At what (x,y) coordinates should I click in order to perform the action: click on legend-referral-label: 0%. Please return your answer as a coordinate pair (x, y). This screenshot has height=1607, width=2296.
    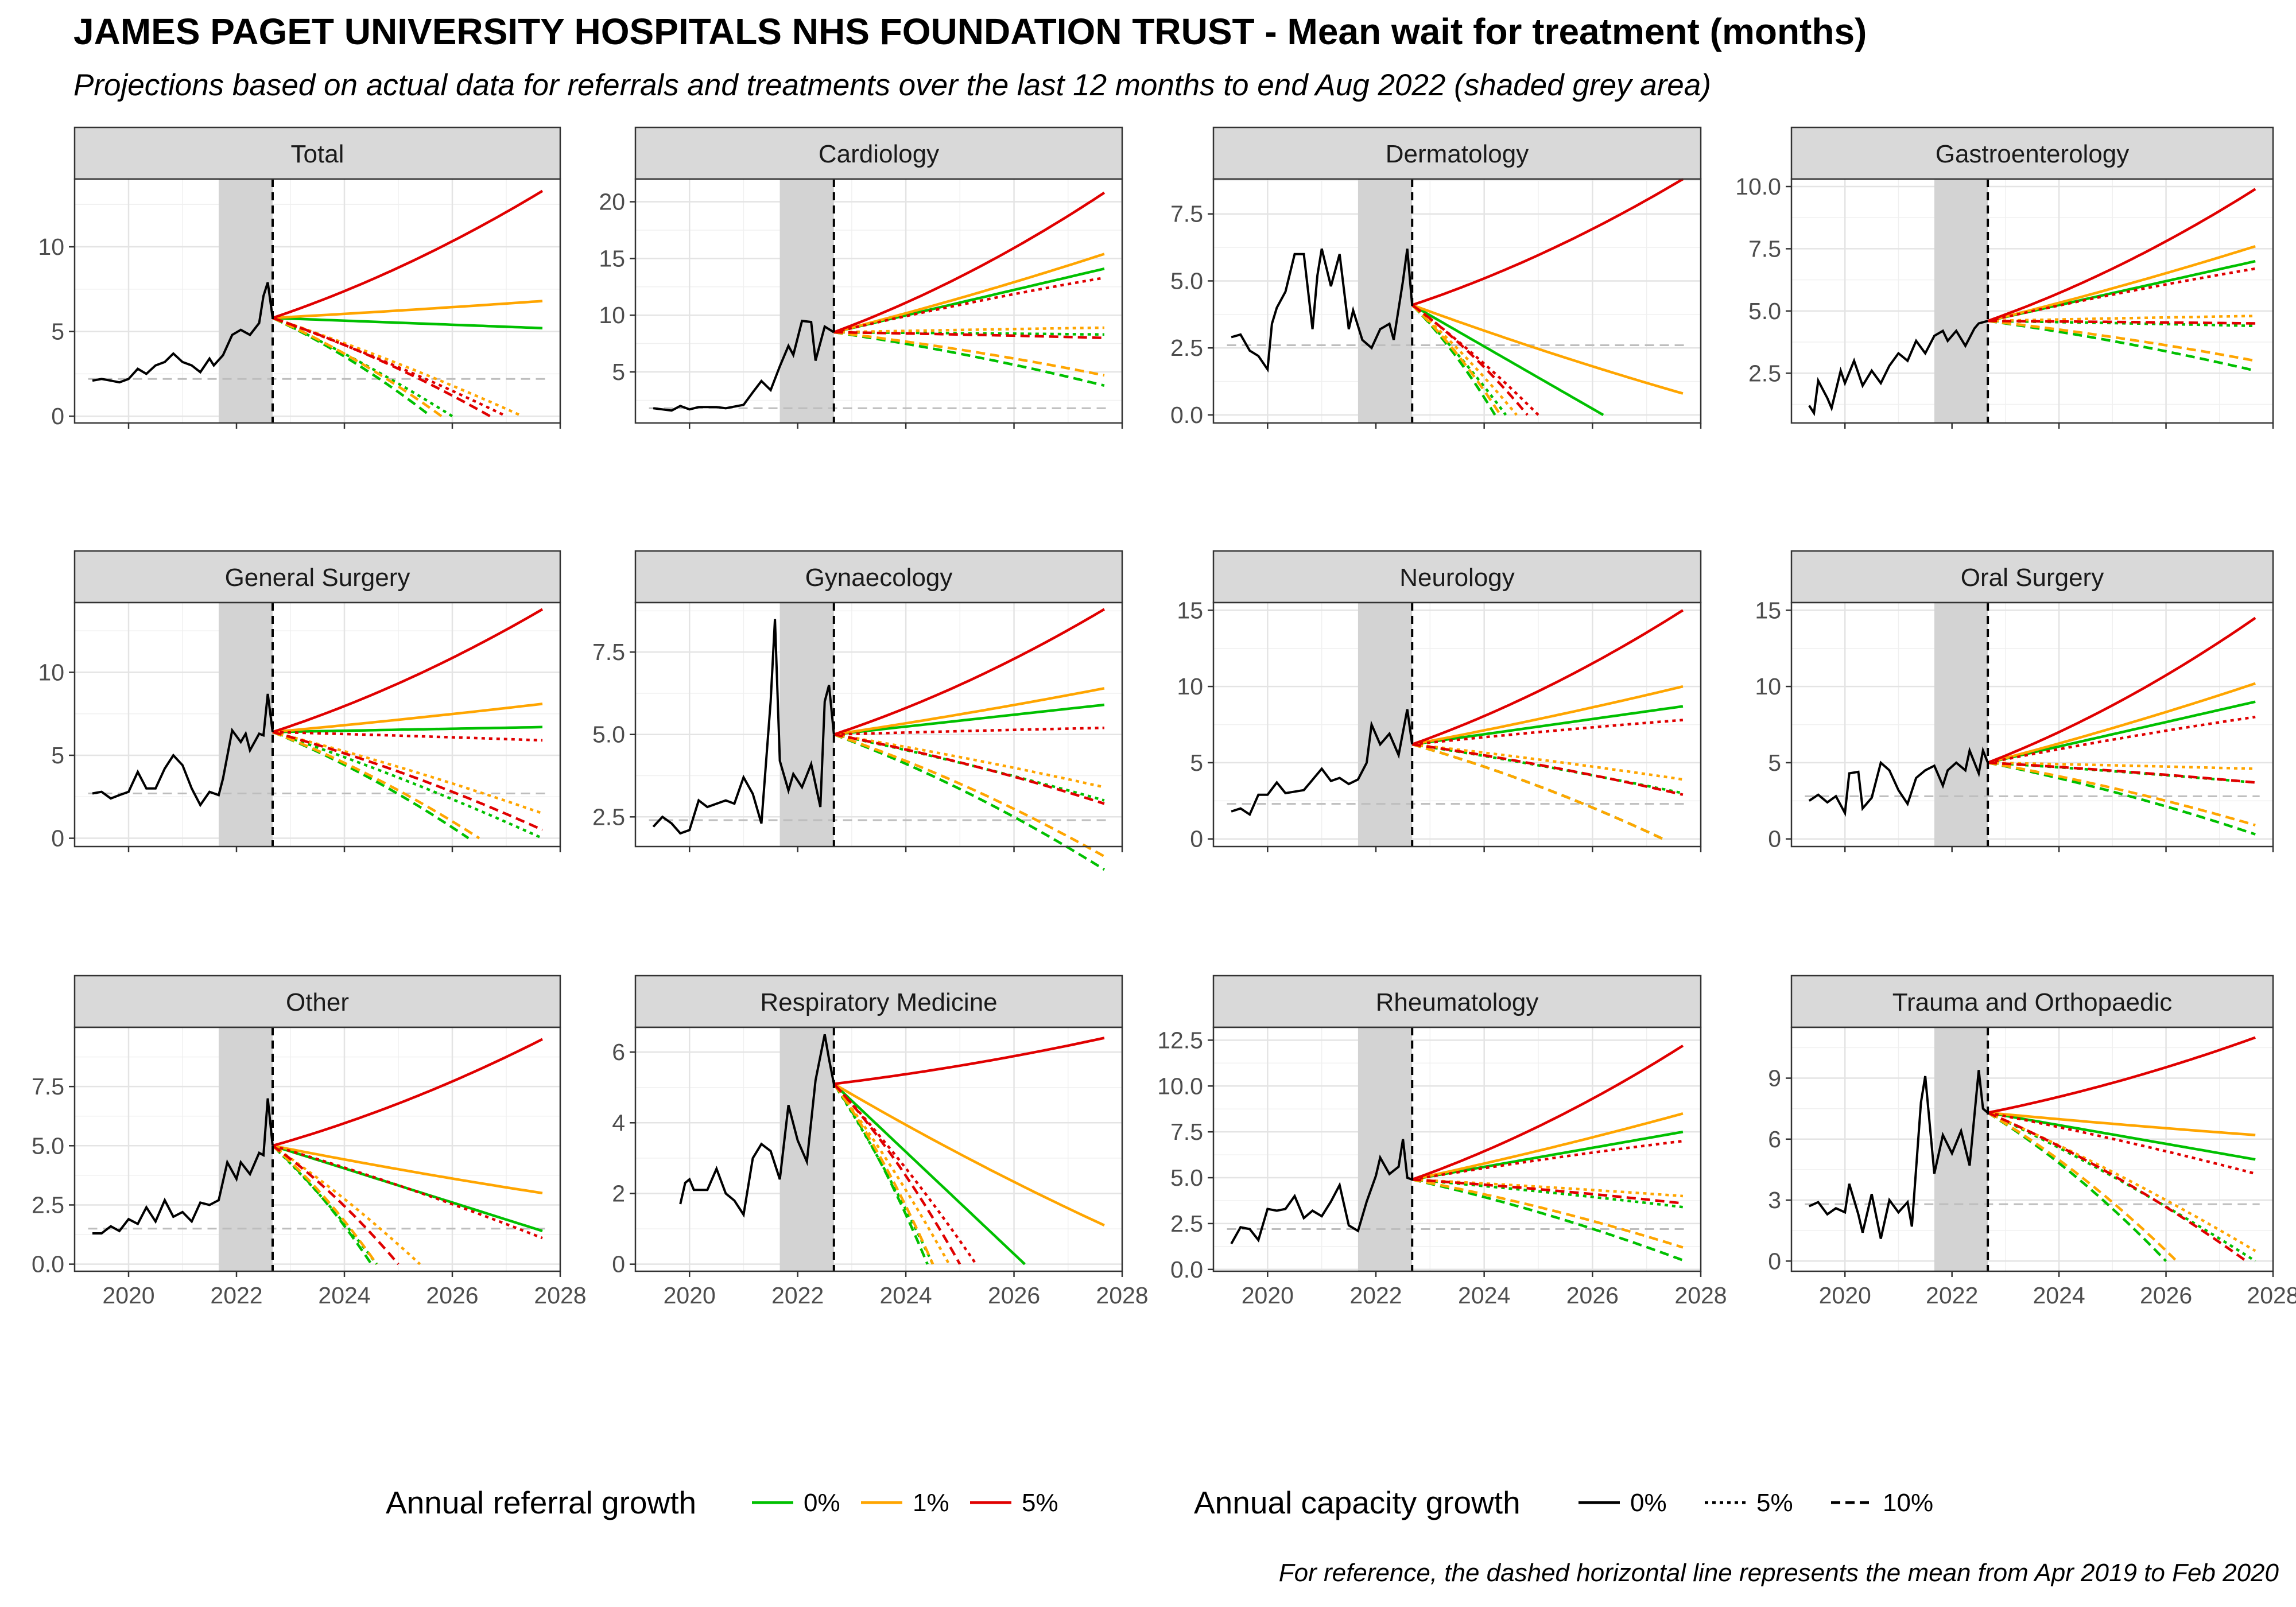
    Looking at the image, I should click on (822, 1503).